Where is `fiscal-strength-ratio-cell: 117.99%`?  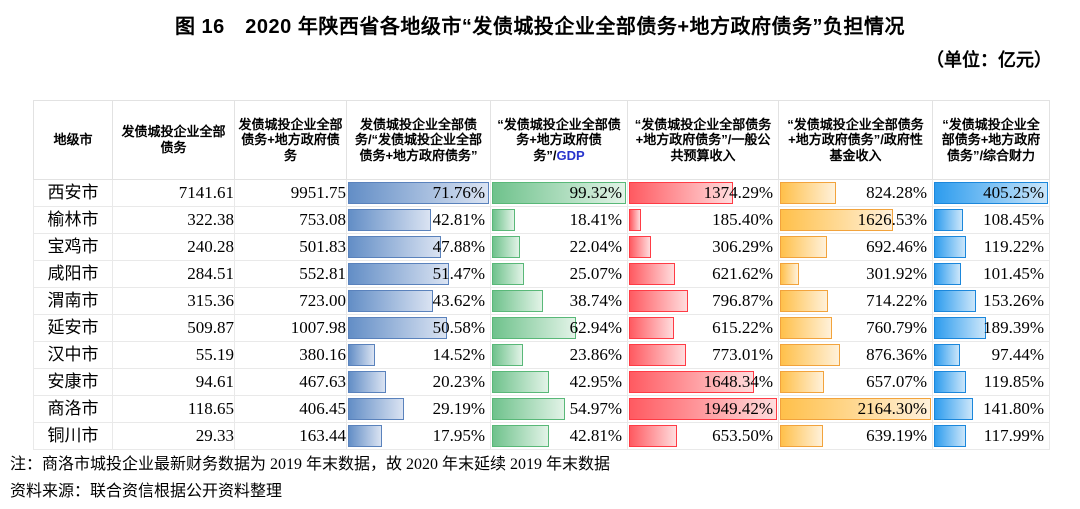 fiscal-strength-ratio-cell: 117.99% is located at coordinates (991, 436).